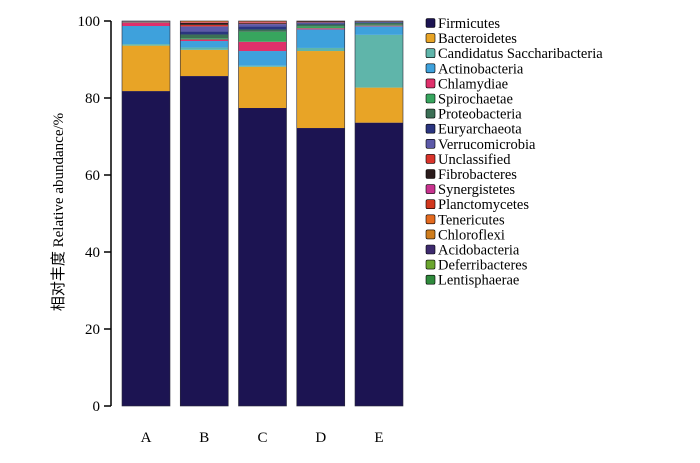 Image resolution: width=700 pixels, height=463 pixels. Describe the element at coordinates (379, 30) in the screenshot. I see `bar-E-actinobacteria` at that location.